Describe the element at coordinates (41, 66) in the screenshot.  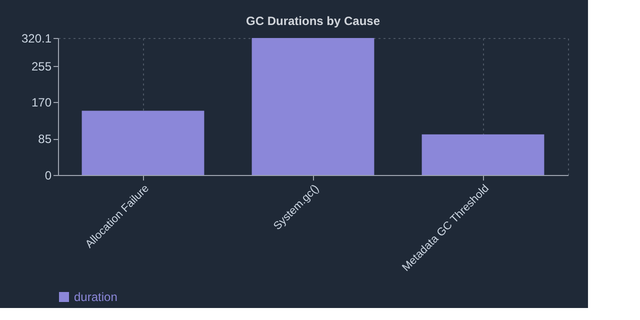
I see `y-tick-label: 255` at that location.